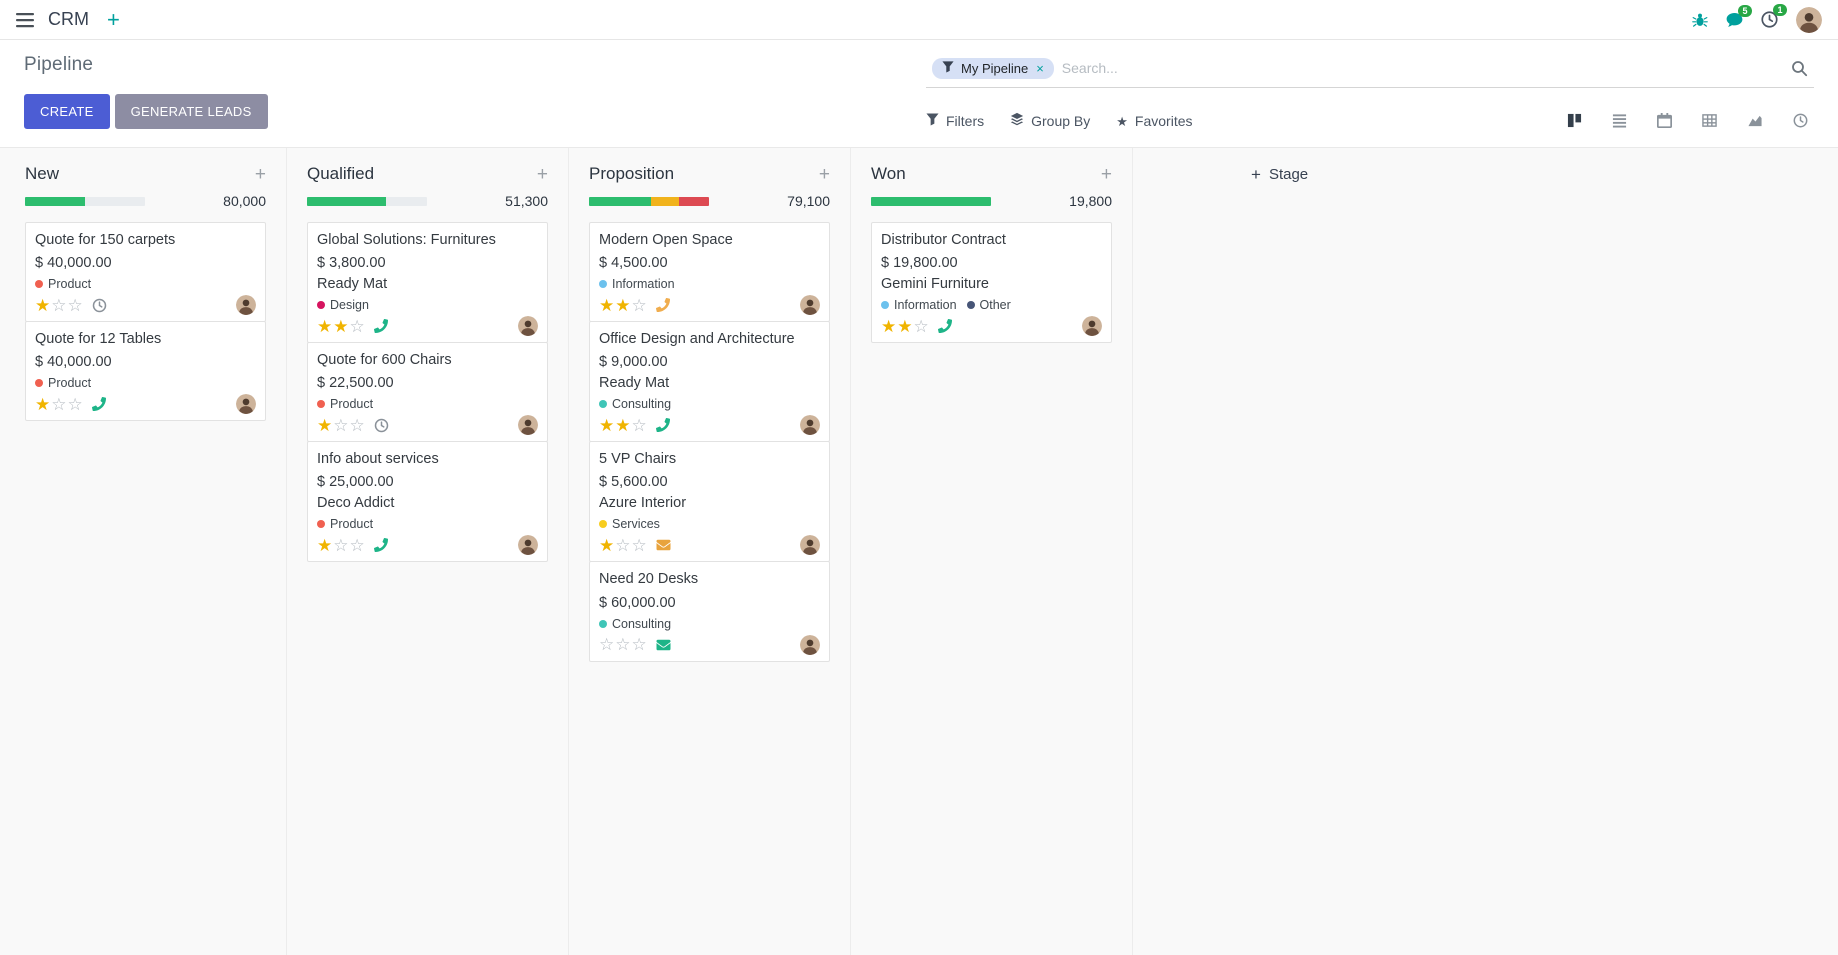  What do you see at coordinates (1619, 120) in the screenshot?
I see `view-list-icon` at bounding box center [1619, 120].